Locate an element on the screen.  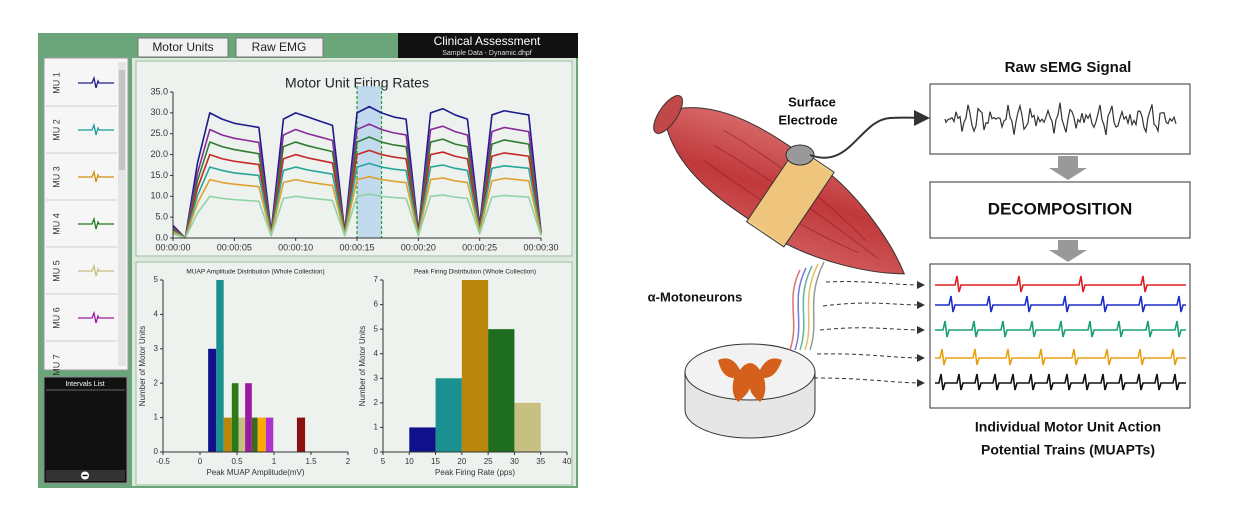
intervals-title: Intervals List is located at coordinates (84, 384).